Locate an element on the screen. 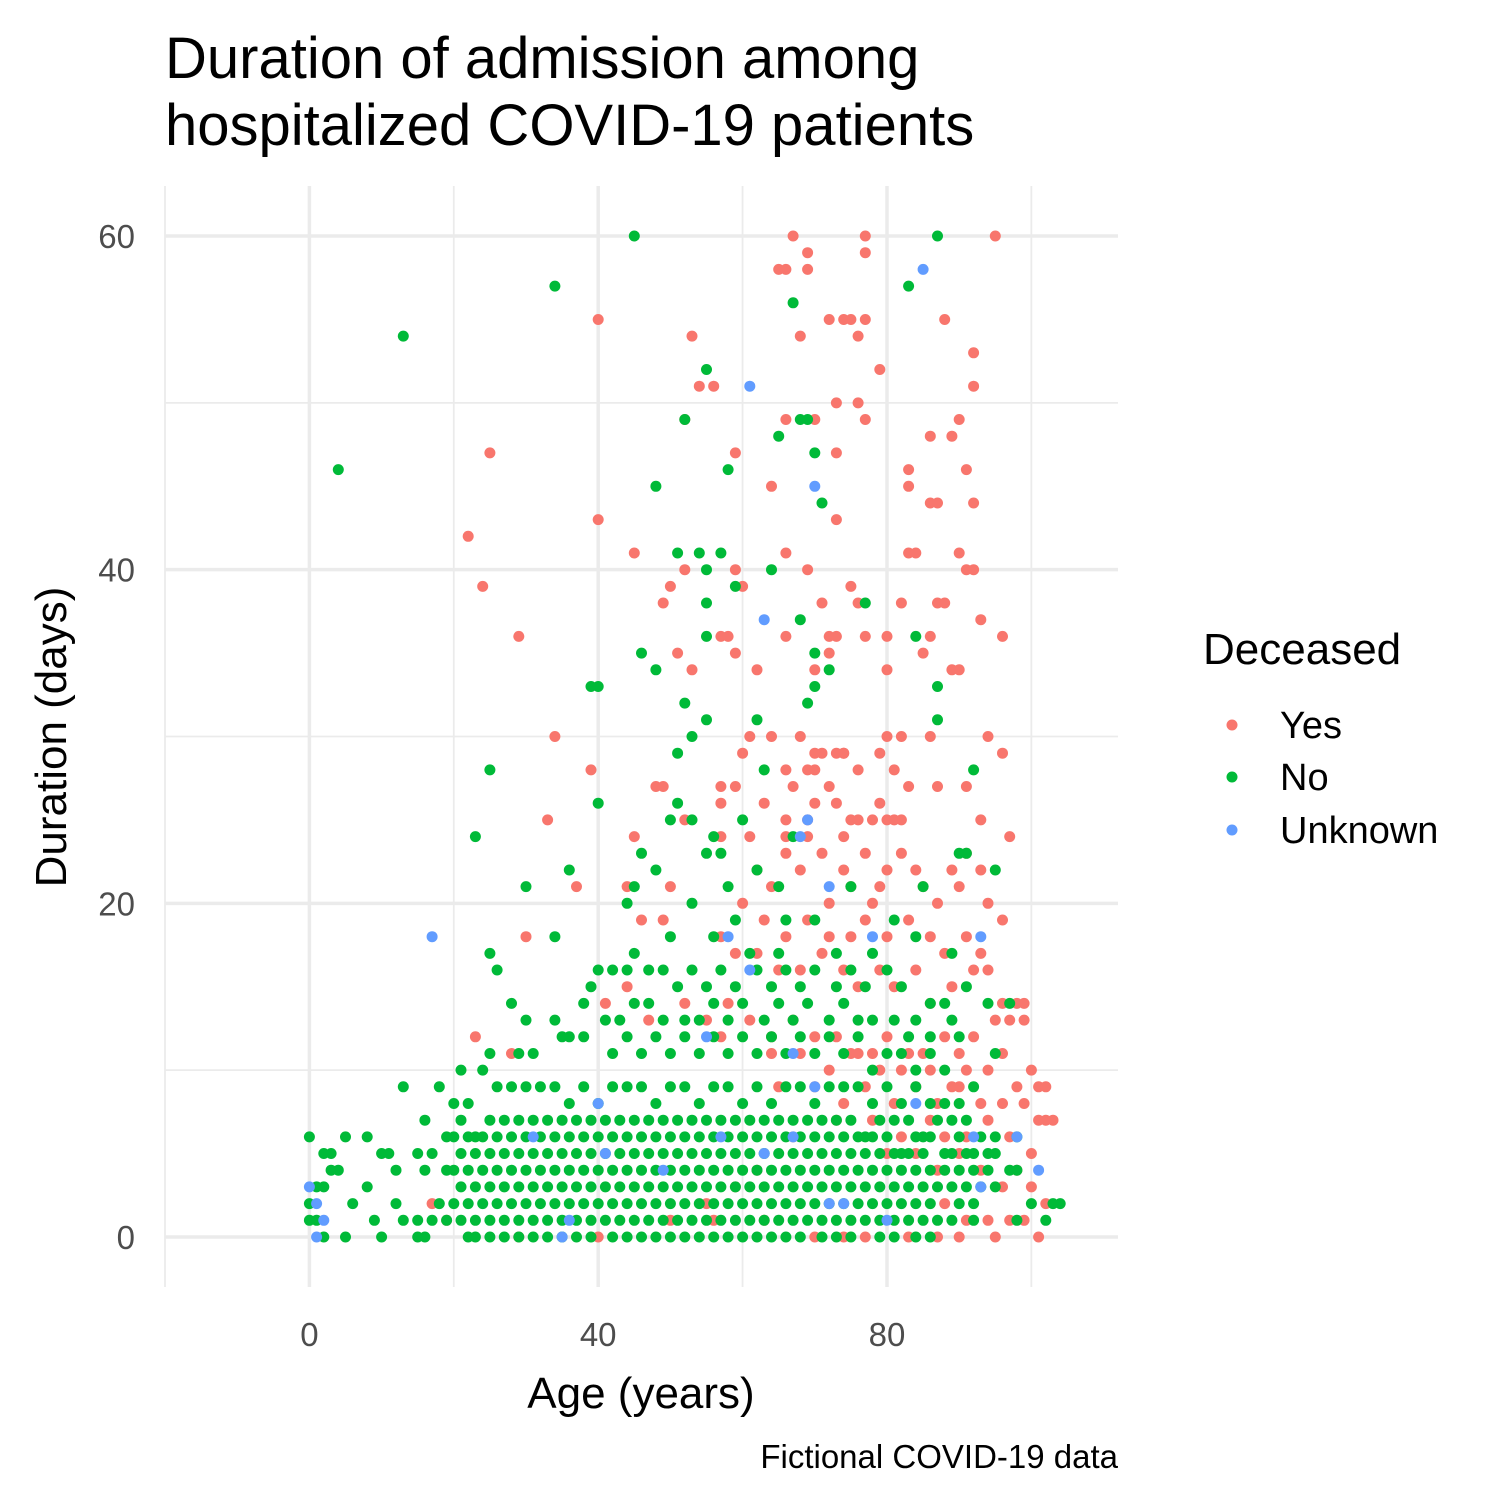  legend-label-no: No is located at coordinates (1304, 778).